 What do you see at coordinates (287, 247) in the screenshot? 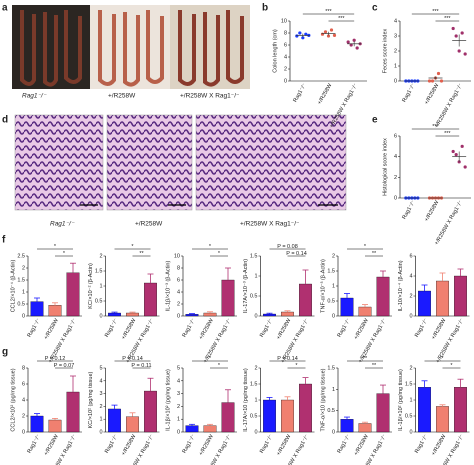
I see `sig-label: P = 0.08` at bounding box center [287, 247].